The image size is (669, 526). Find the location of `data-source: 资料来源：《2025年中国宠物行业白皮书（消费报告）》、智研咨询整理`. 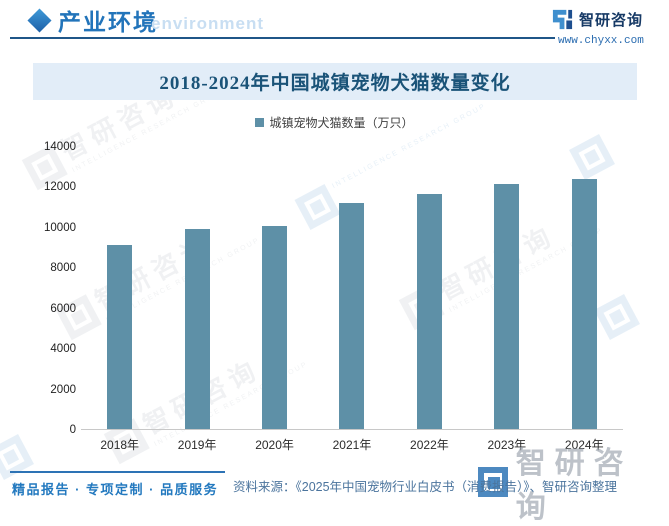

data-source: 资料来源：《2025年中国宠物行业白皮书（消费报告）》、智研咨询整理 is located at coordinates (425, 487).